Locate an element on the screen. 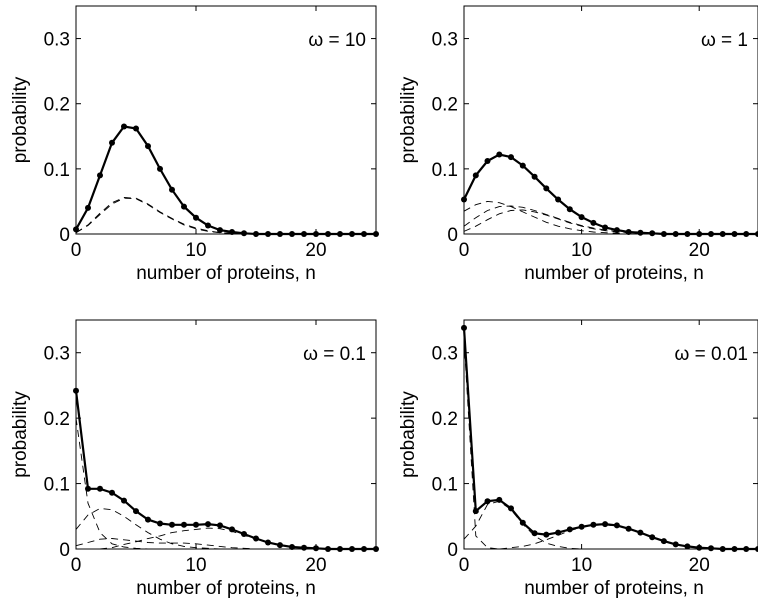 Image resolution: width=758 pixels, height=610 pixels. omega-annotation: ω = 0.1 is located at coordinates (334, 354).